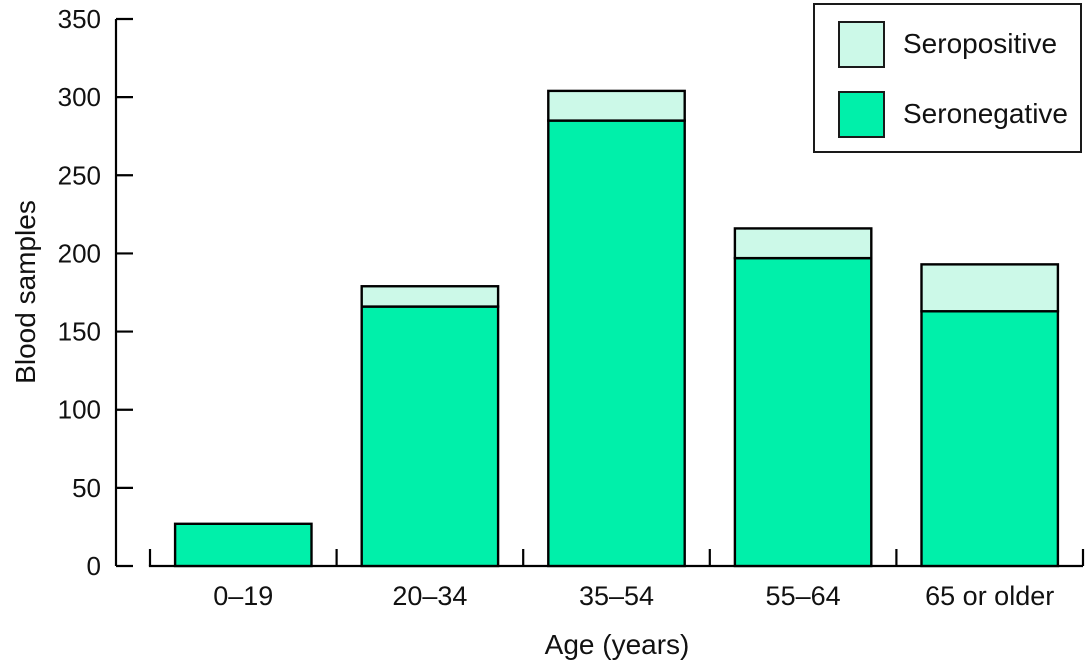  Describe the element at coordinates (989, 596) in the screenshot. I see `x-category-label: 65 or older` at that location.